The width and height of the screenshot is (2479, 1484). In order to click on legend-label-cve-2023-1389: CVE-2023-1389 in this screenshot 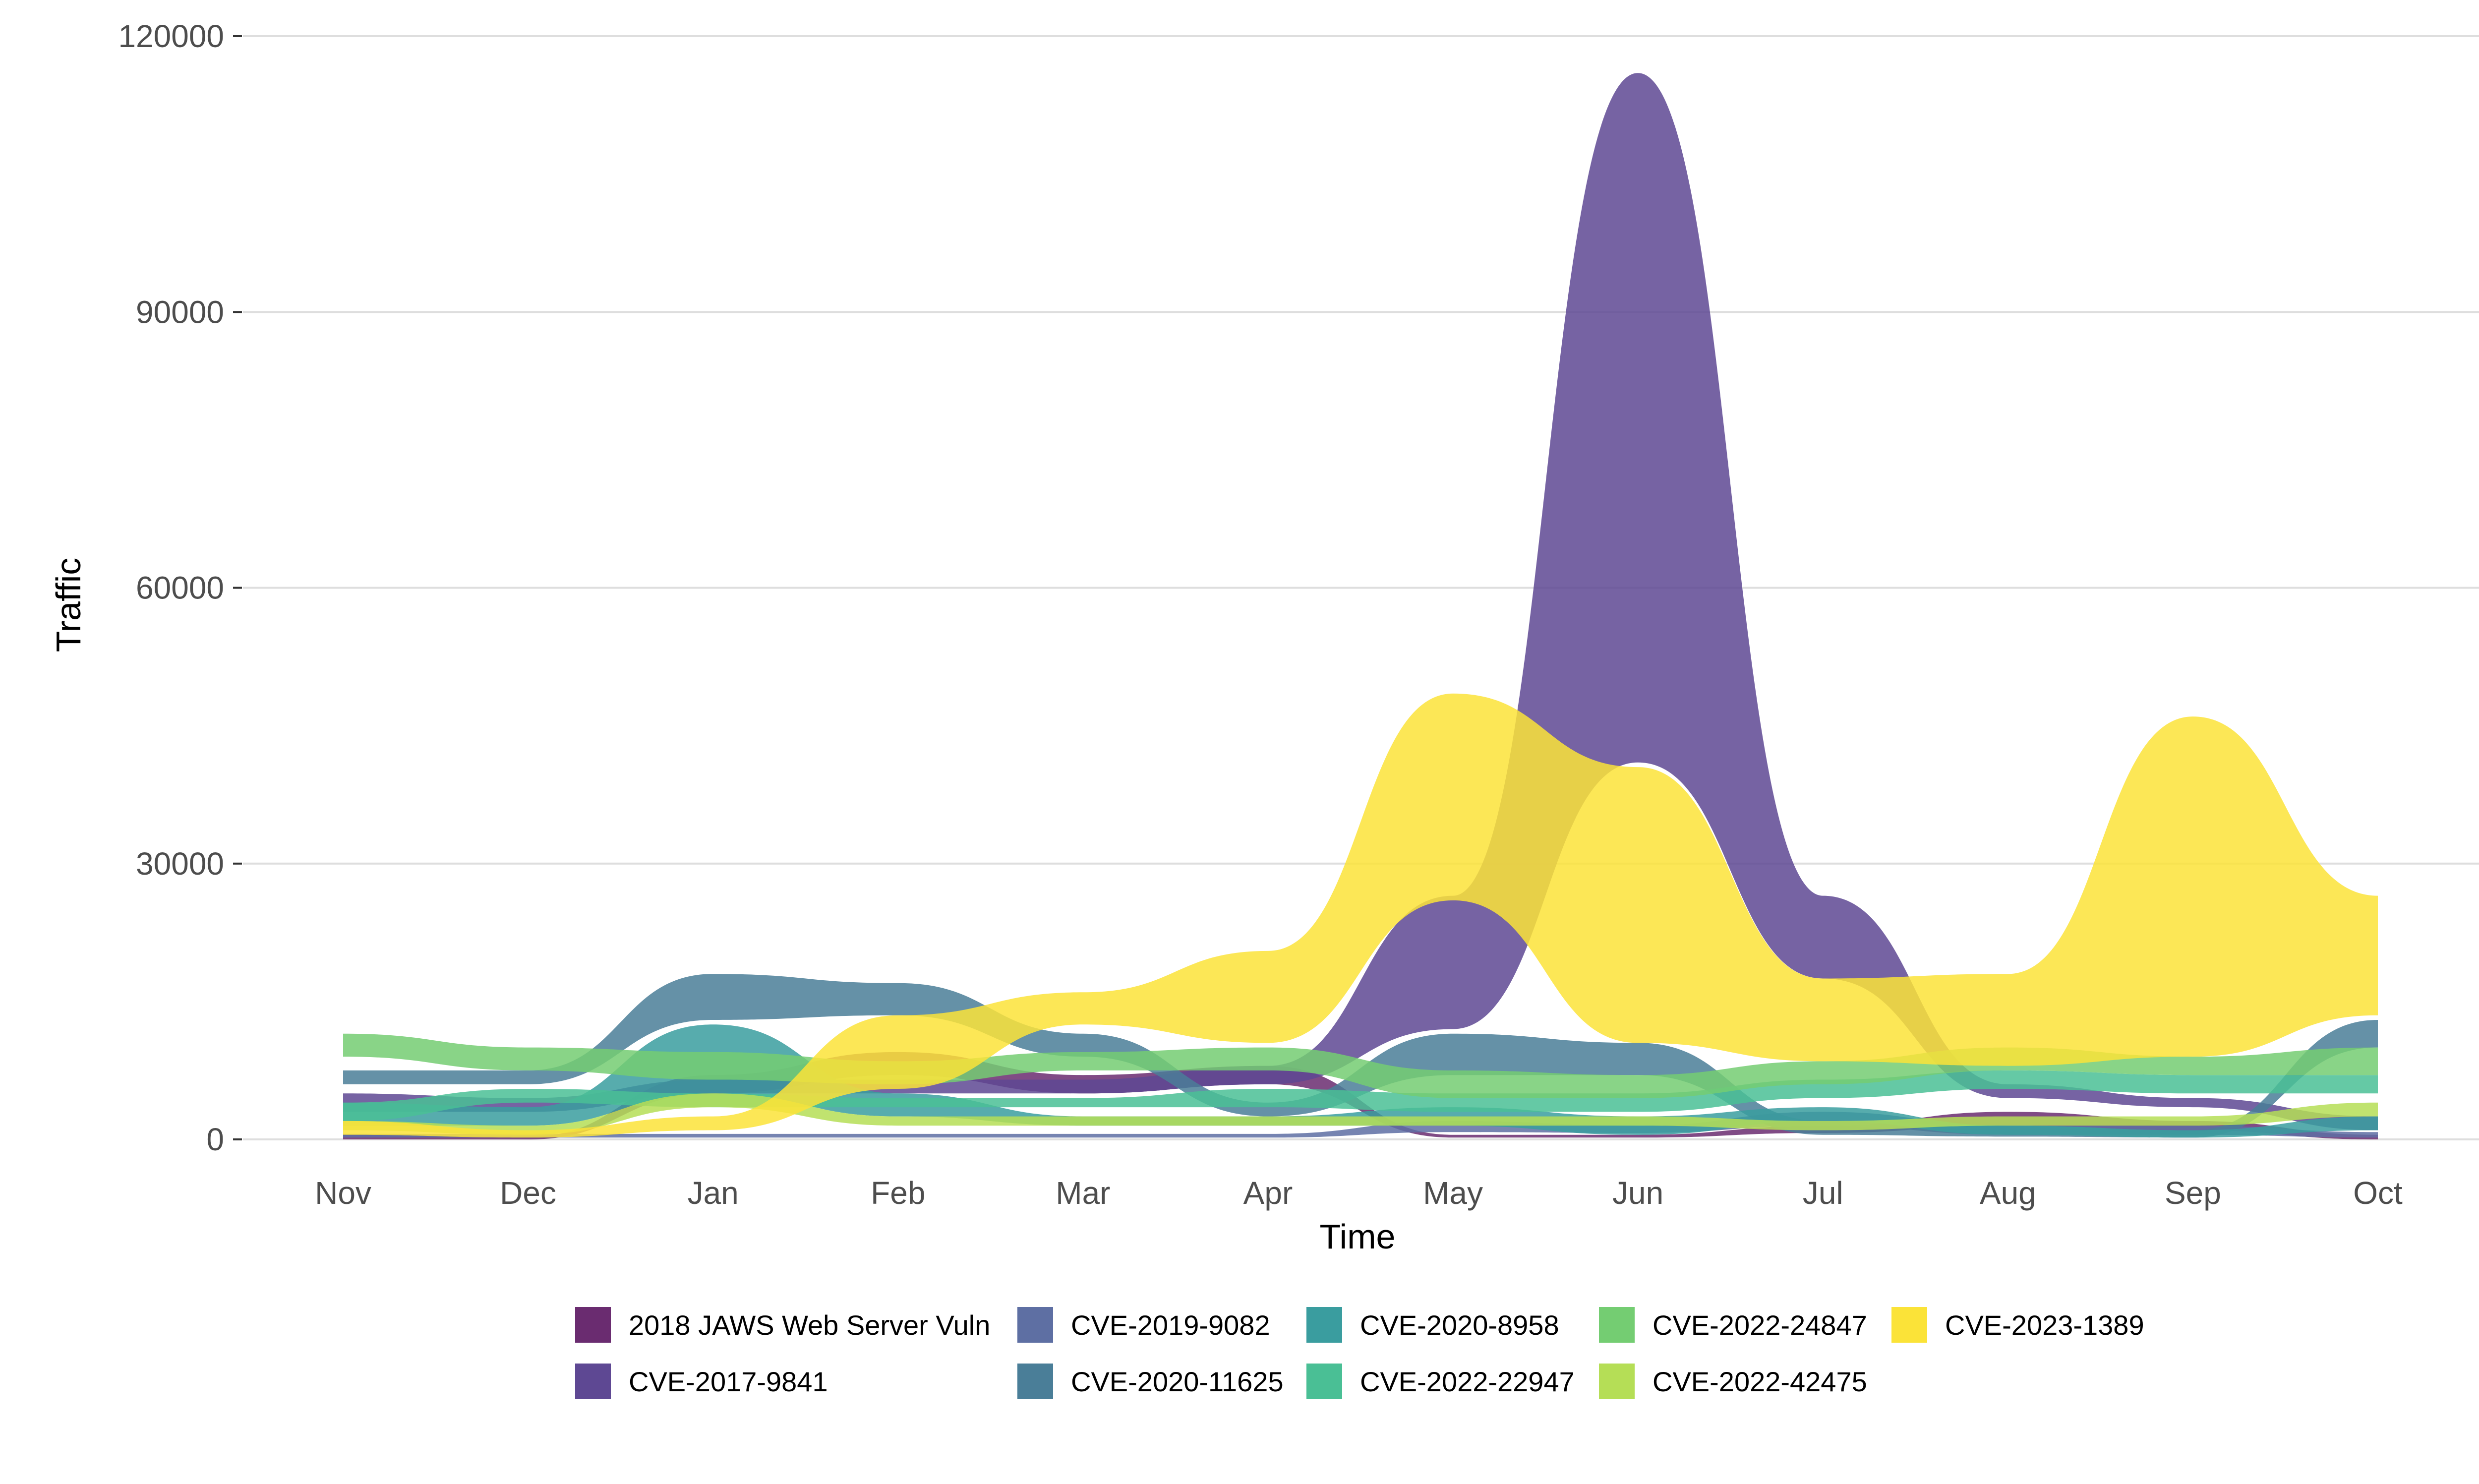, I will do `click(2044, 1325)`.